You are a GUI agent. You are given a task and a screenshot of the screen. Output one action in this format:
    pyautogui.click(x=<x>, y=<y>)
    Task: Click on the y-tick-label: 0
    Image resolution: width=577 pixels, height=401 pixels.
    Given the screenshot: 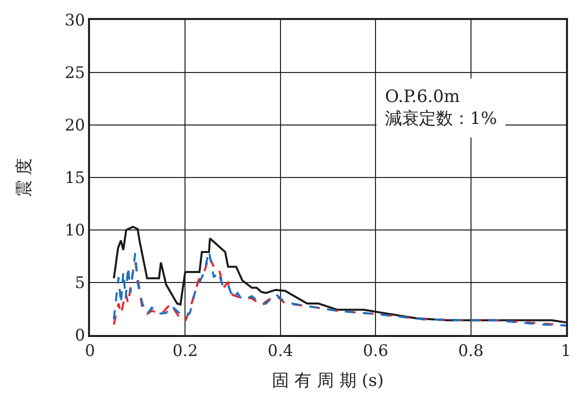 What is the action you would take?
    pyautogui.click(x=80, y=335)
    